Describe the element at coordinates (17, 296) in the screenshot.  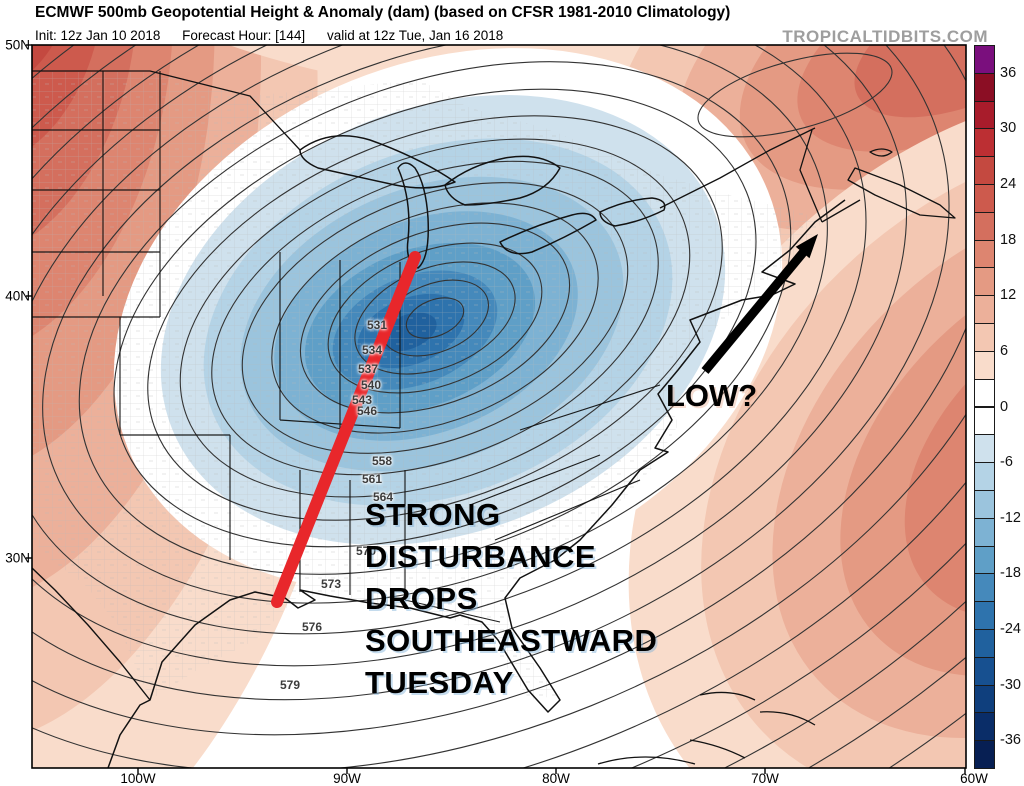
I see `lat-tick-label: 40N` at that location.